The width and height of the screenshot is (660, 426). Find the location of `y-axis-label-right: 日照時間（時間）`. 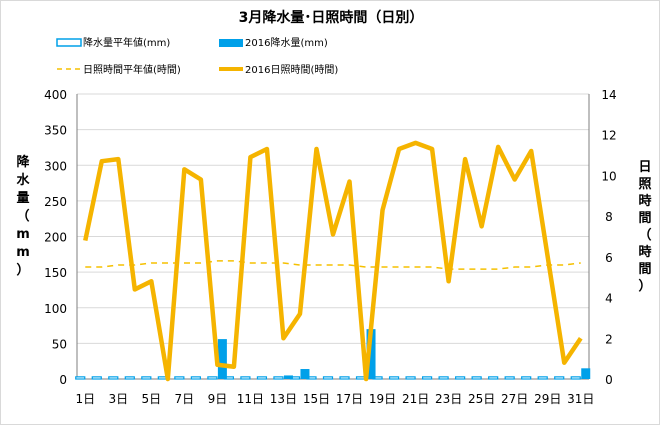

y-axis-label-right: 日照時間（時間） is located at coordinates (644, 227).